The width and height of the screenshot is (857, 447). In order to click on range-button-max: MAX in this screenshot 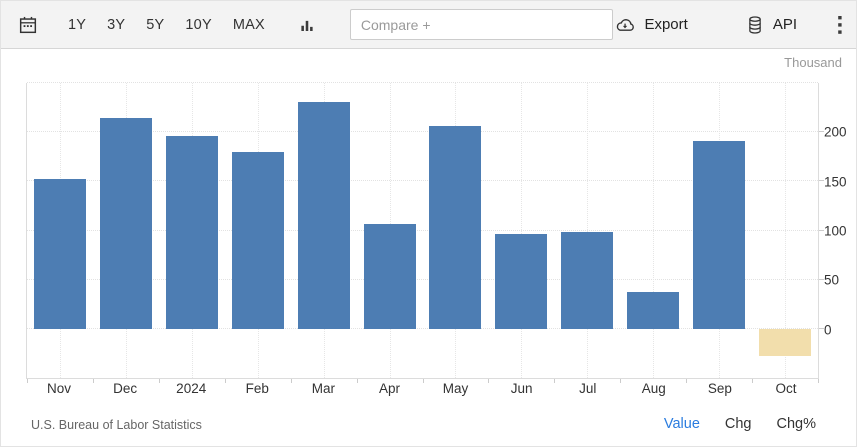, I will do `click(248, 24)`.